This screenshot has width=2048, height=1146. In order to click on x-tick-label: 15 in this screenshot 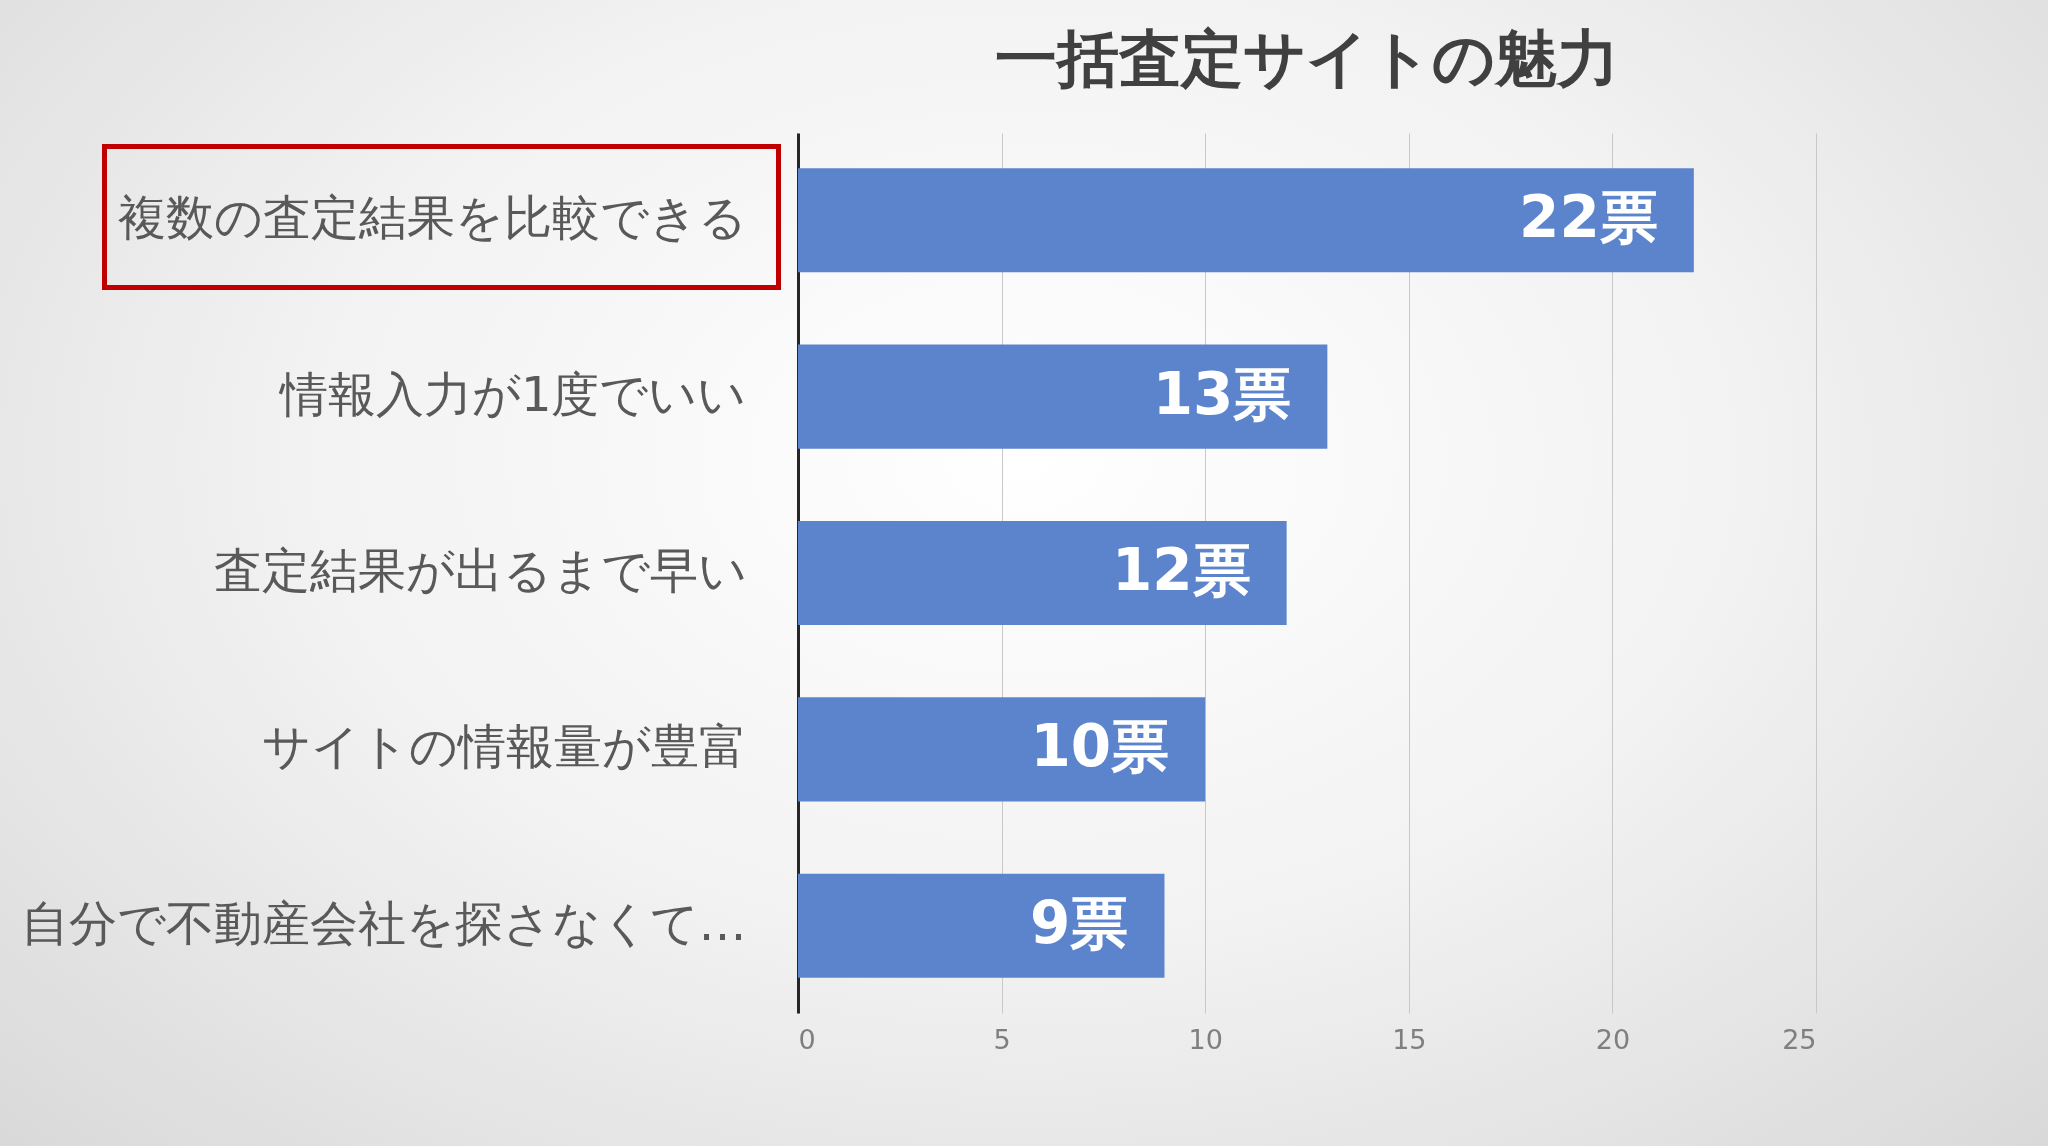, I will do `click(1409, 1039)`.